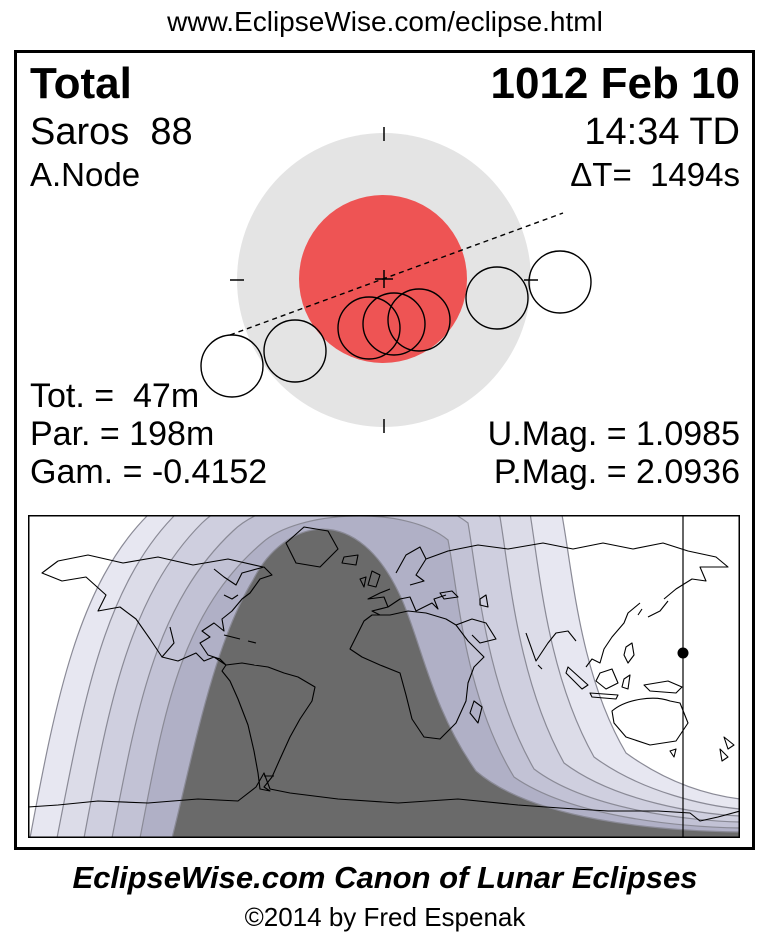  What do you see at coordinates (624, 671) in the screenshot?
I see `coast-se-asia-islands` at bounding box center [624, 671].